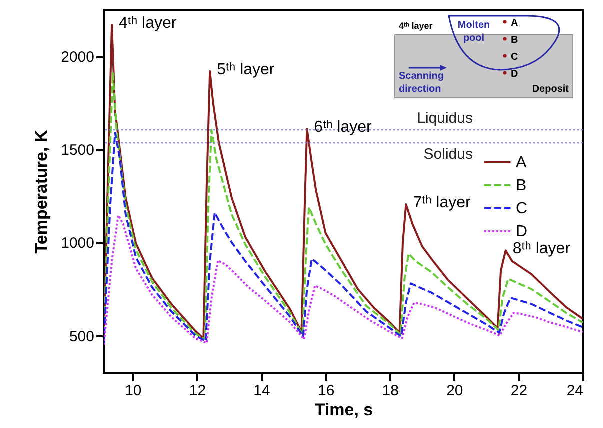  What do you see at coordinates (326, 391) in the screenshot?
I see `x-tick-label: 16` at bounding box center [326, 391].